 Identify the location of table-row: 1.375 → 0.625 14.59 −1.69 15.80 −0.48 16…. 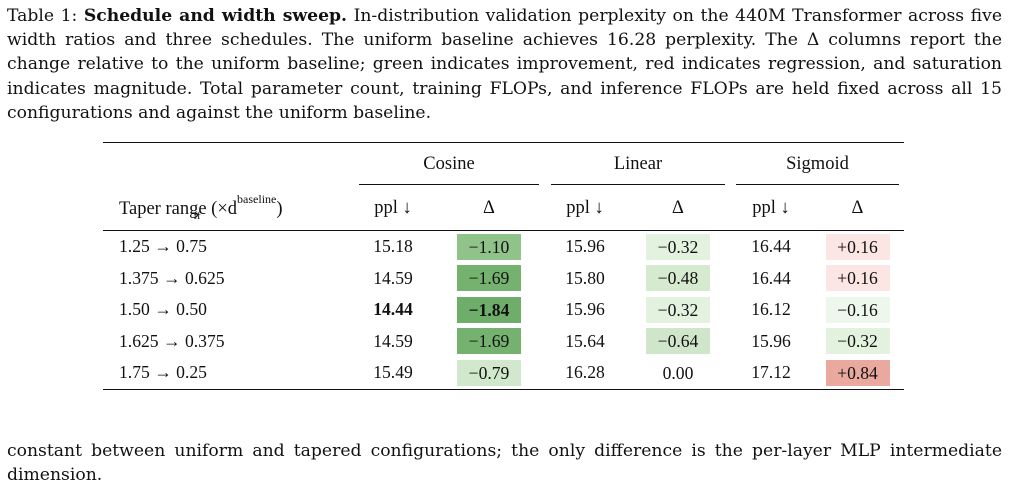
(503, 279).